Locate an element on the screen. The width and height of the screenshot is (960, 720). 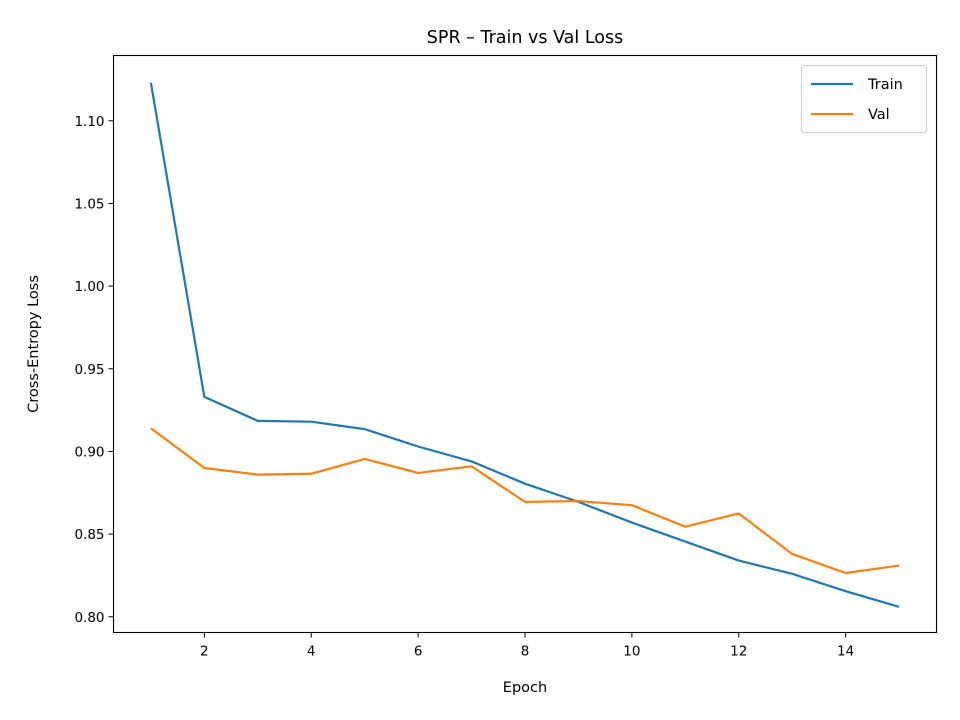
x-tick-label: 12 is located at coordinates (738, 652).